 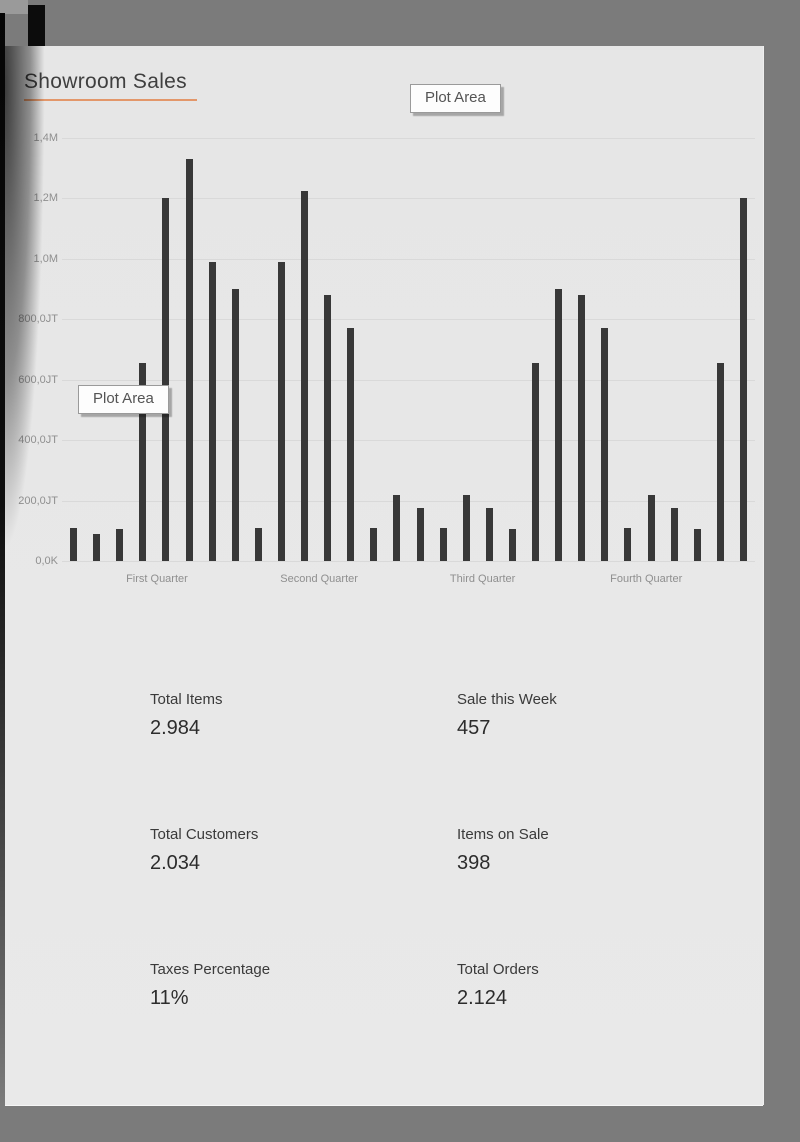 I want to click on y-axis-tick-label: 400,0JT, so click(x=38, y=440).